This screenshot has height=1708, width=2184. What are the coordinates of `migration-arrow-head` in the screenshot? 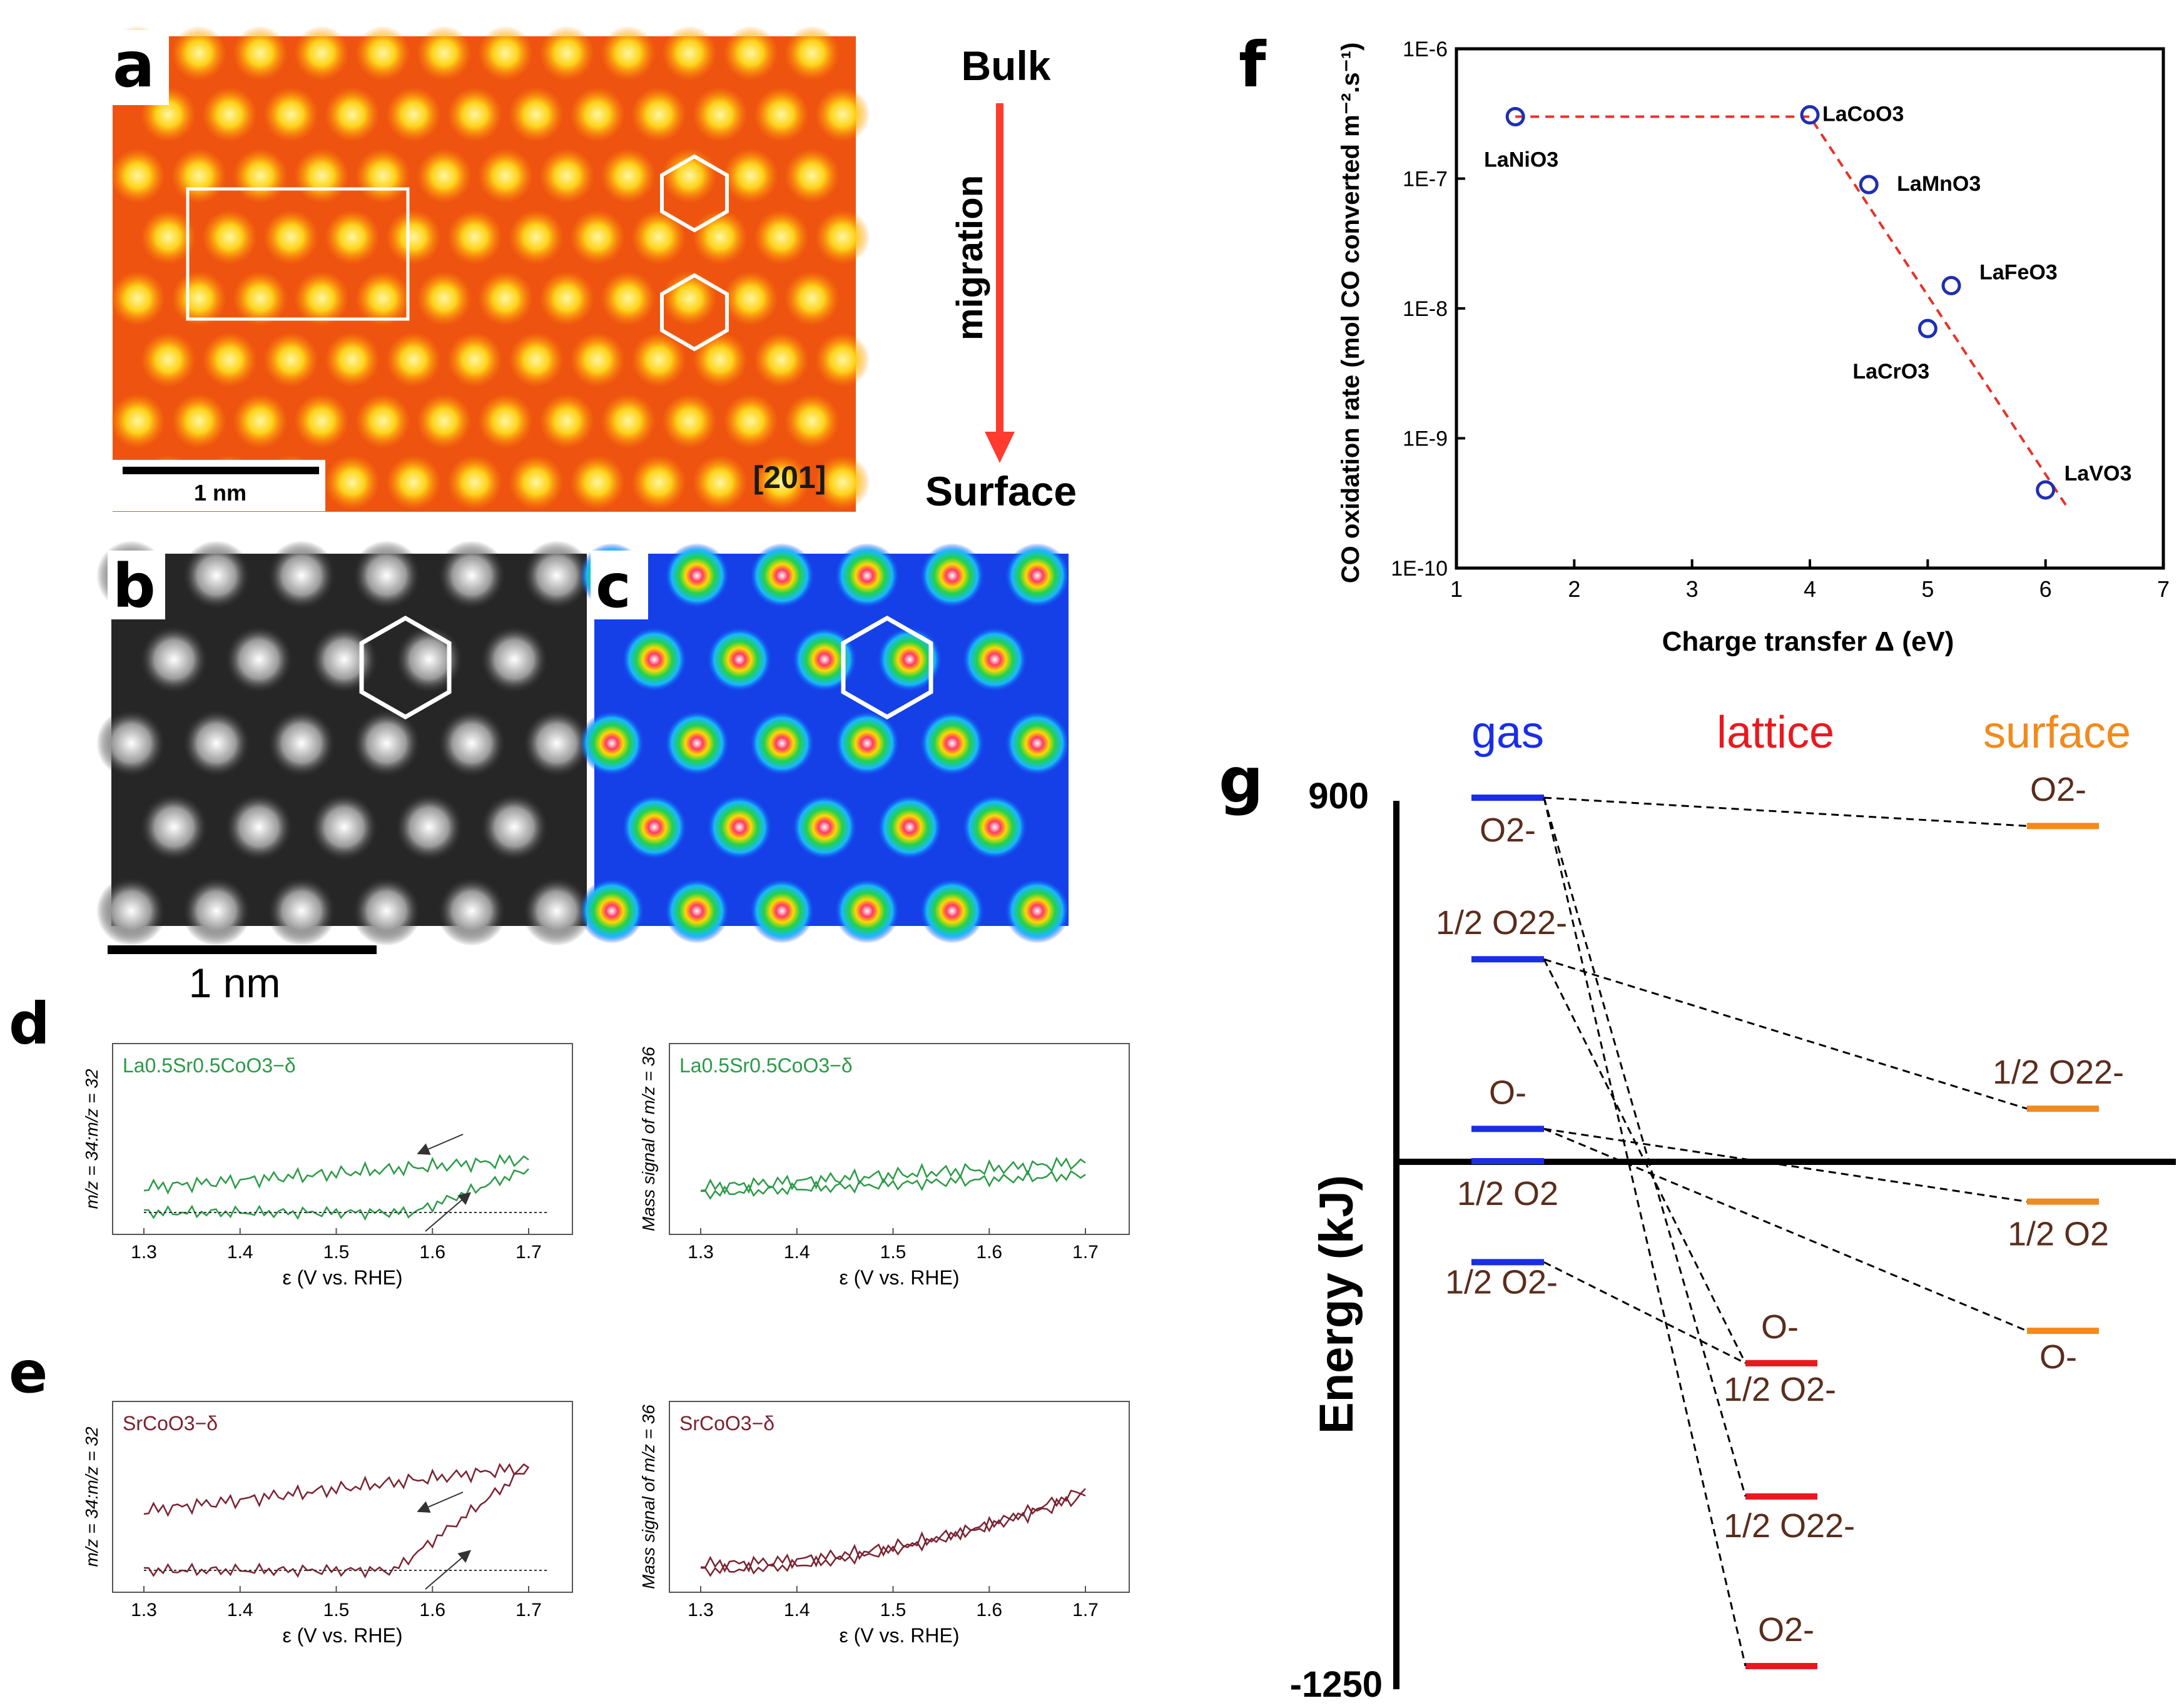 It's located at (1000, 447).